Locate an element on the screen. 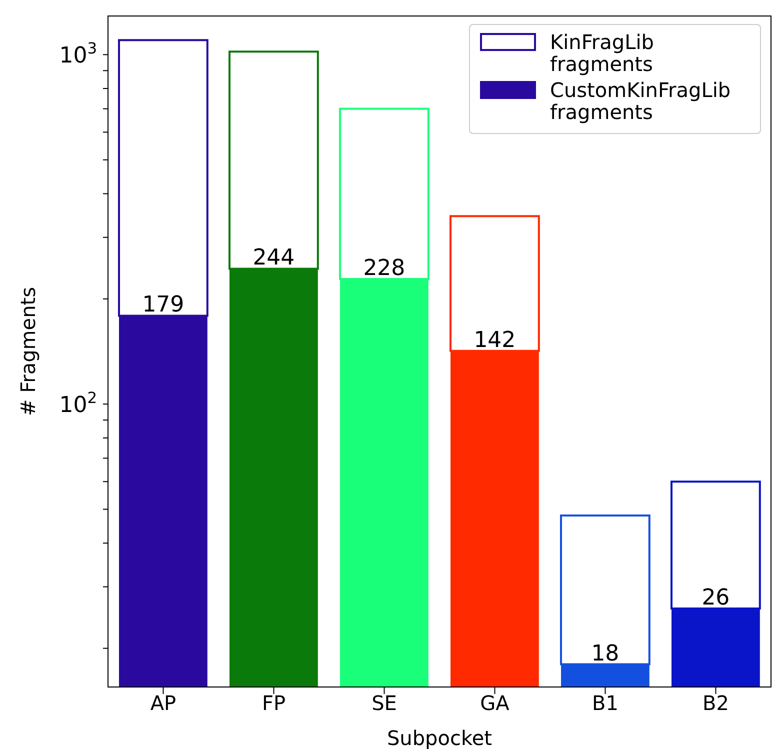 The height and width of the screenshot is (749, 773). legend-label: CustomKinFragLib fragments is located at coordinates (641, 101).